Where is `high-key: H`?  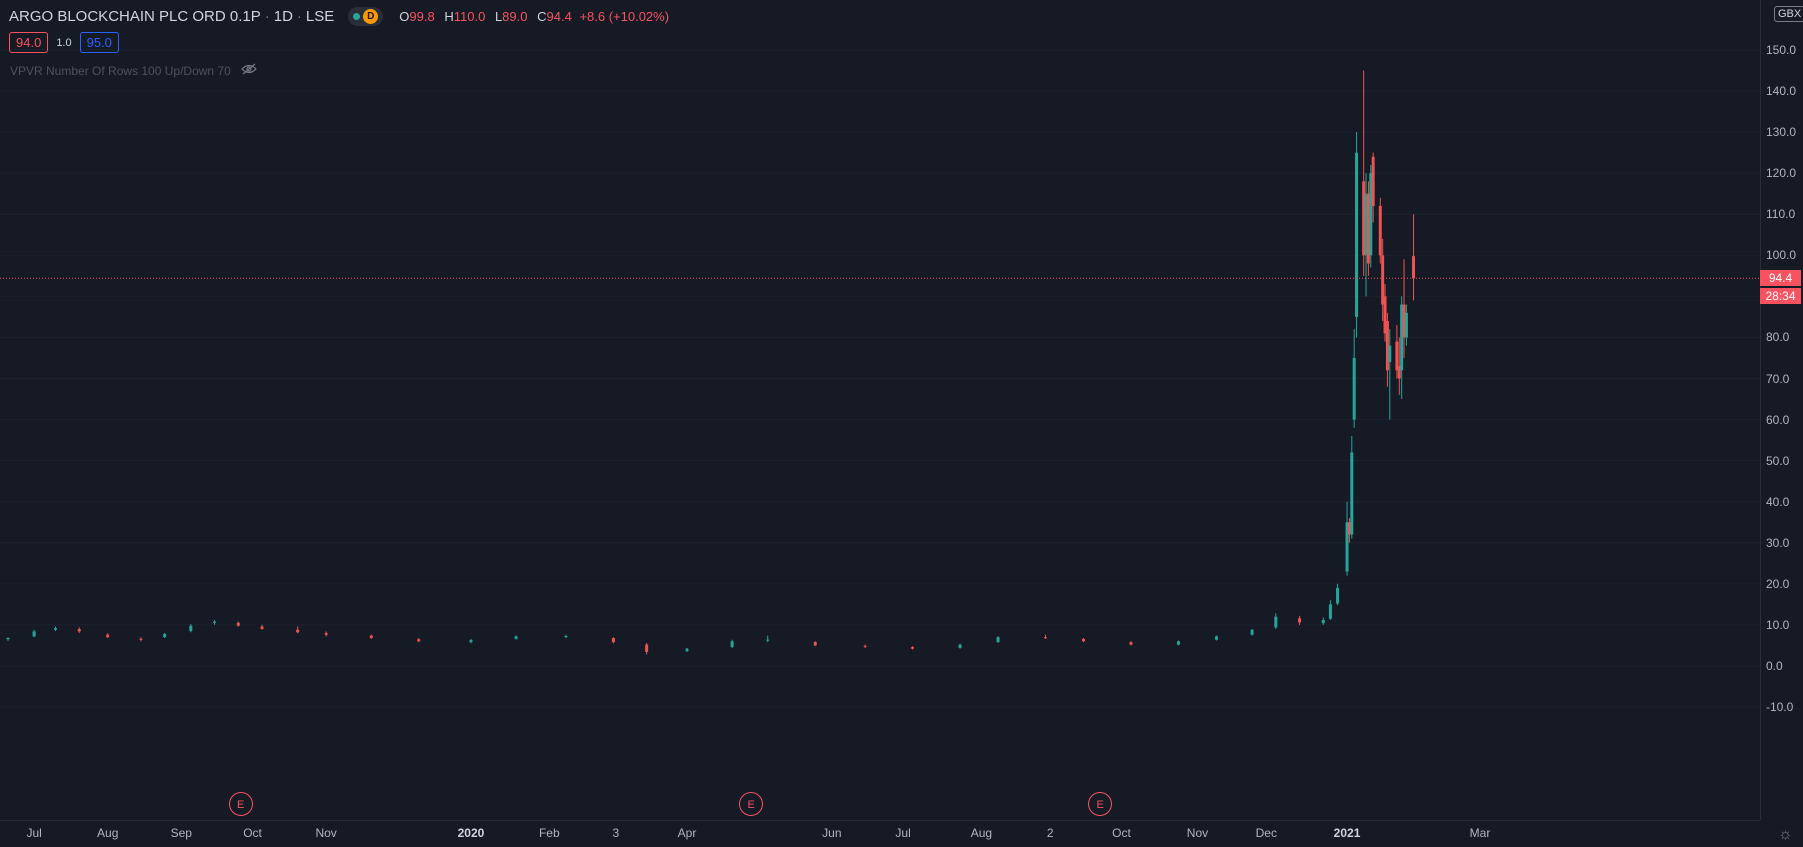
high-key: H is located at coordinates (449, 16).